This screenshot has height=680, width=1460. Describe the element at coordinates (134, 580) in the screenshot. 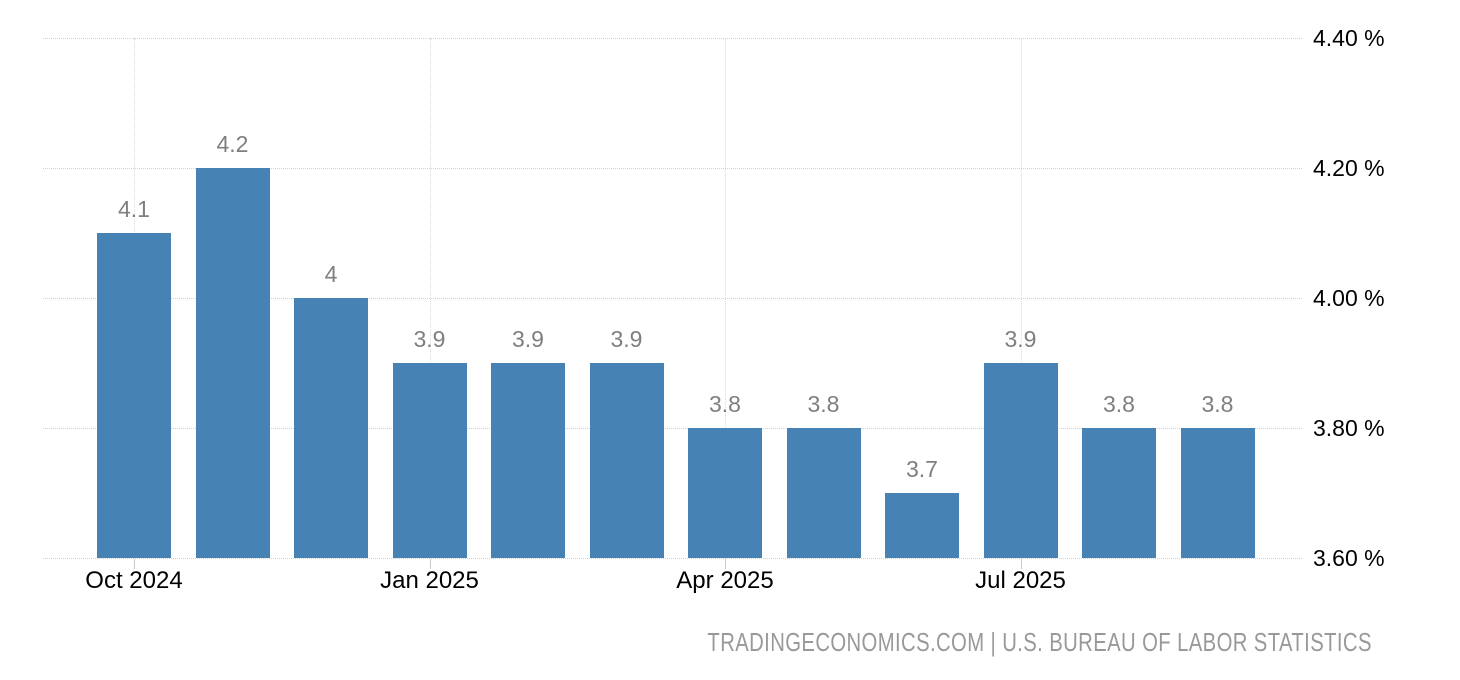

I see `x-axis-tick-label: Oct 2024` at that location.